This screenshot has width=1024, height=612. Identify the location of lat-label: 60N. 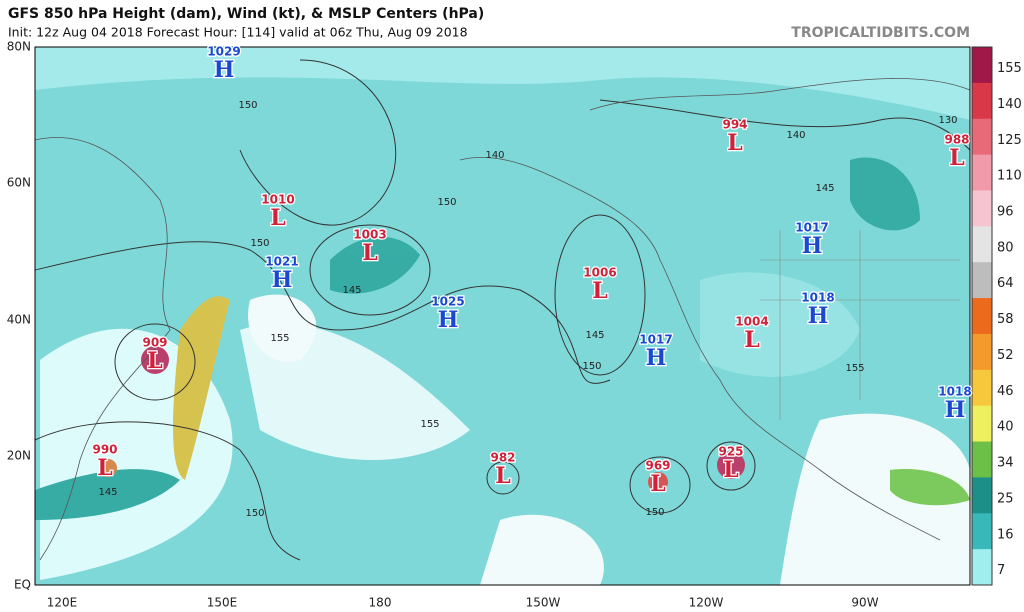
(19, 183).